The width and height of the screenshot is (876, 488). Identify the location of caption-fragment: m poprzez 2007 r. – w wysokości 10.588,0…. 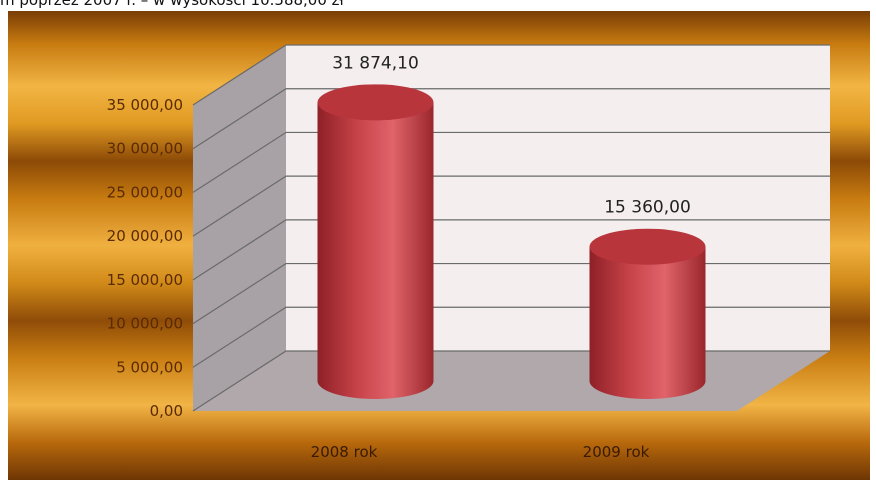
(172, 4).